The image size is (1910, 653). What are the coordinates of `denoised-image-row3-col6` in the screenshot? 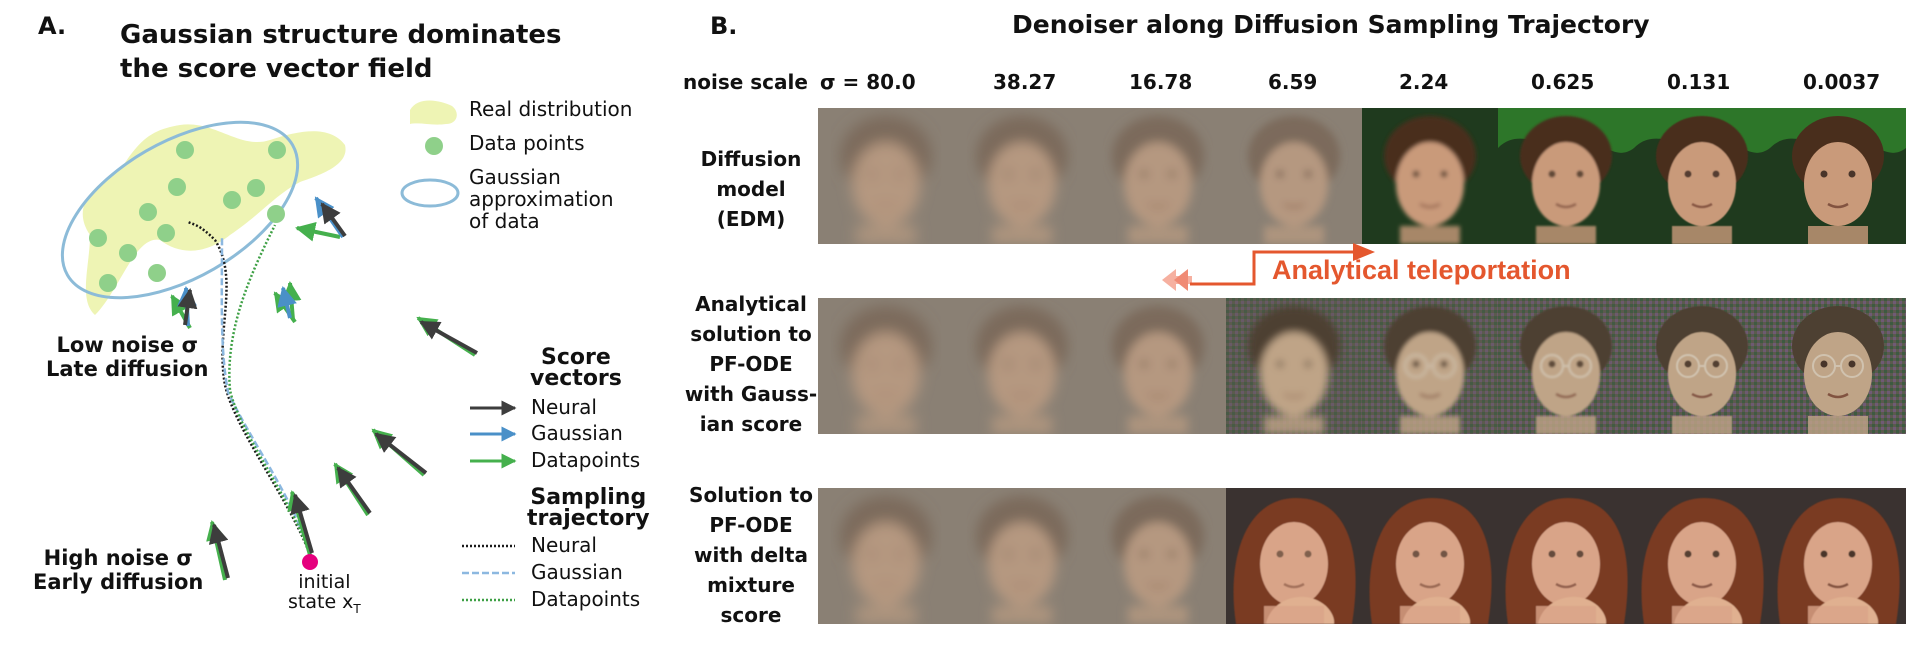 It's located at (1566, 556).